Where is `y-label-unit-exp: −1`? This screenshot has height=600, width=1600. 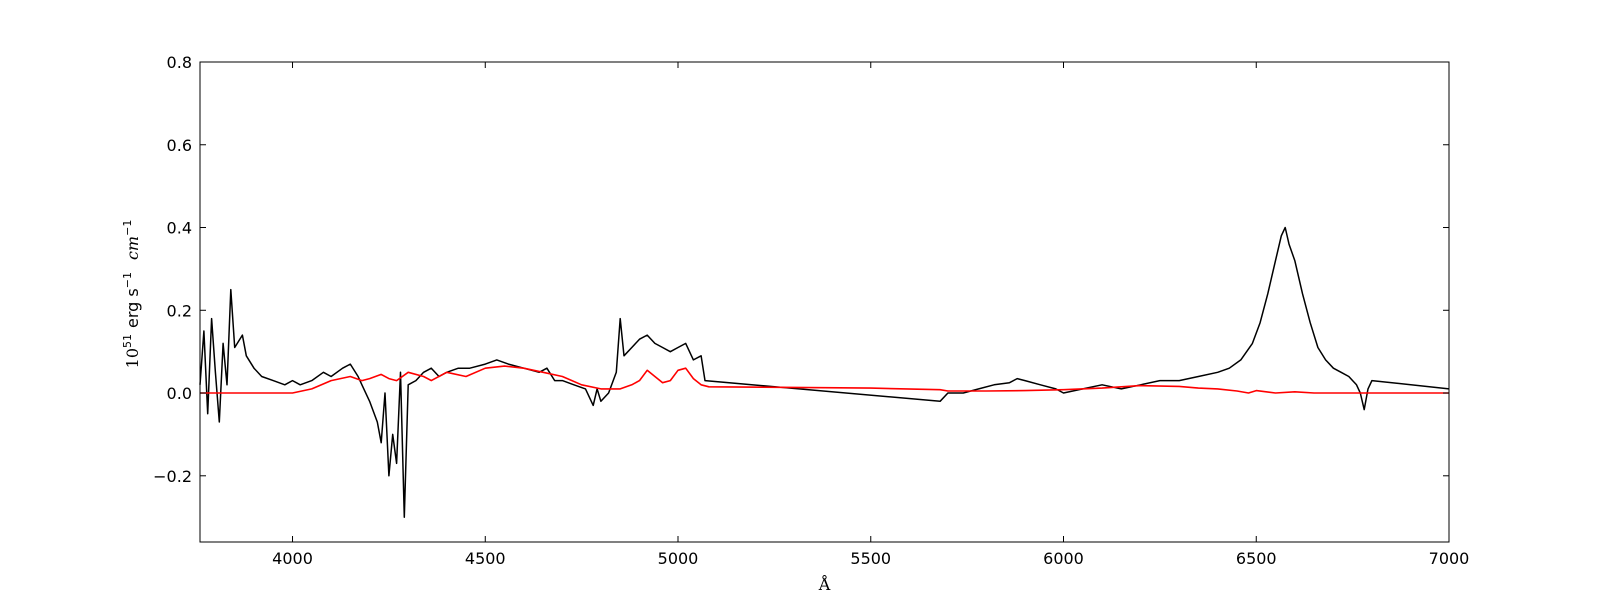 y-label-unit-exp: −1 is located at coordinates (127, 280).